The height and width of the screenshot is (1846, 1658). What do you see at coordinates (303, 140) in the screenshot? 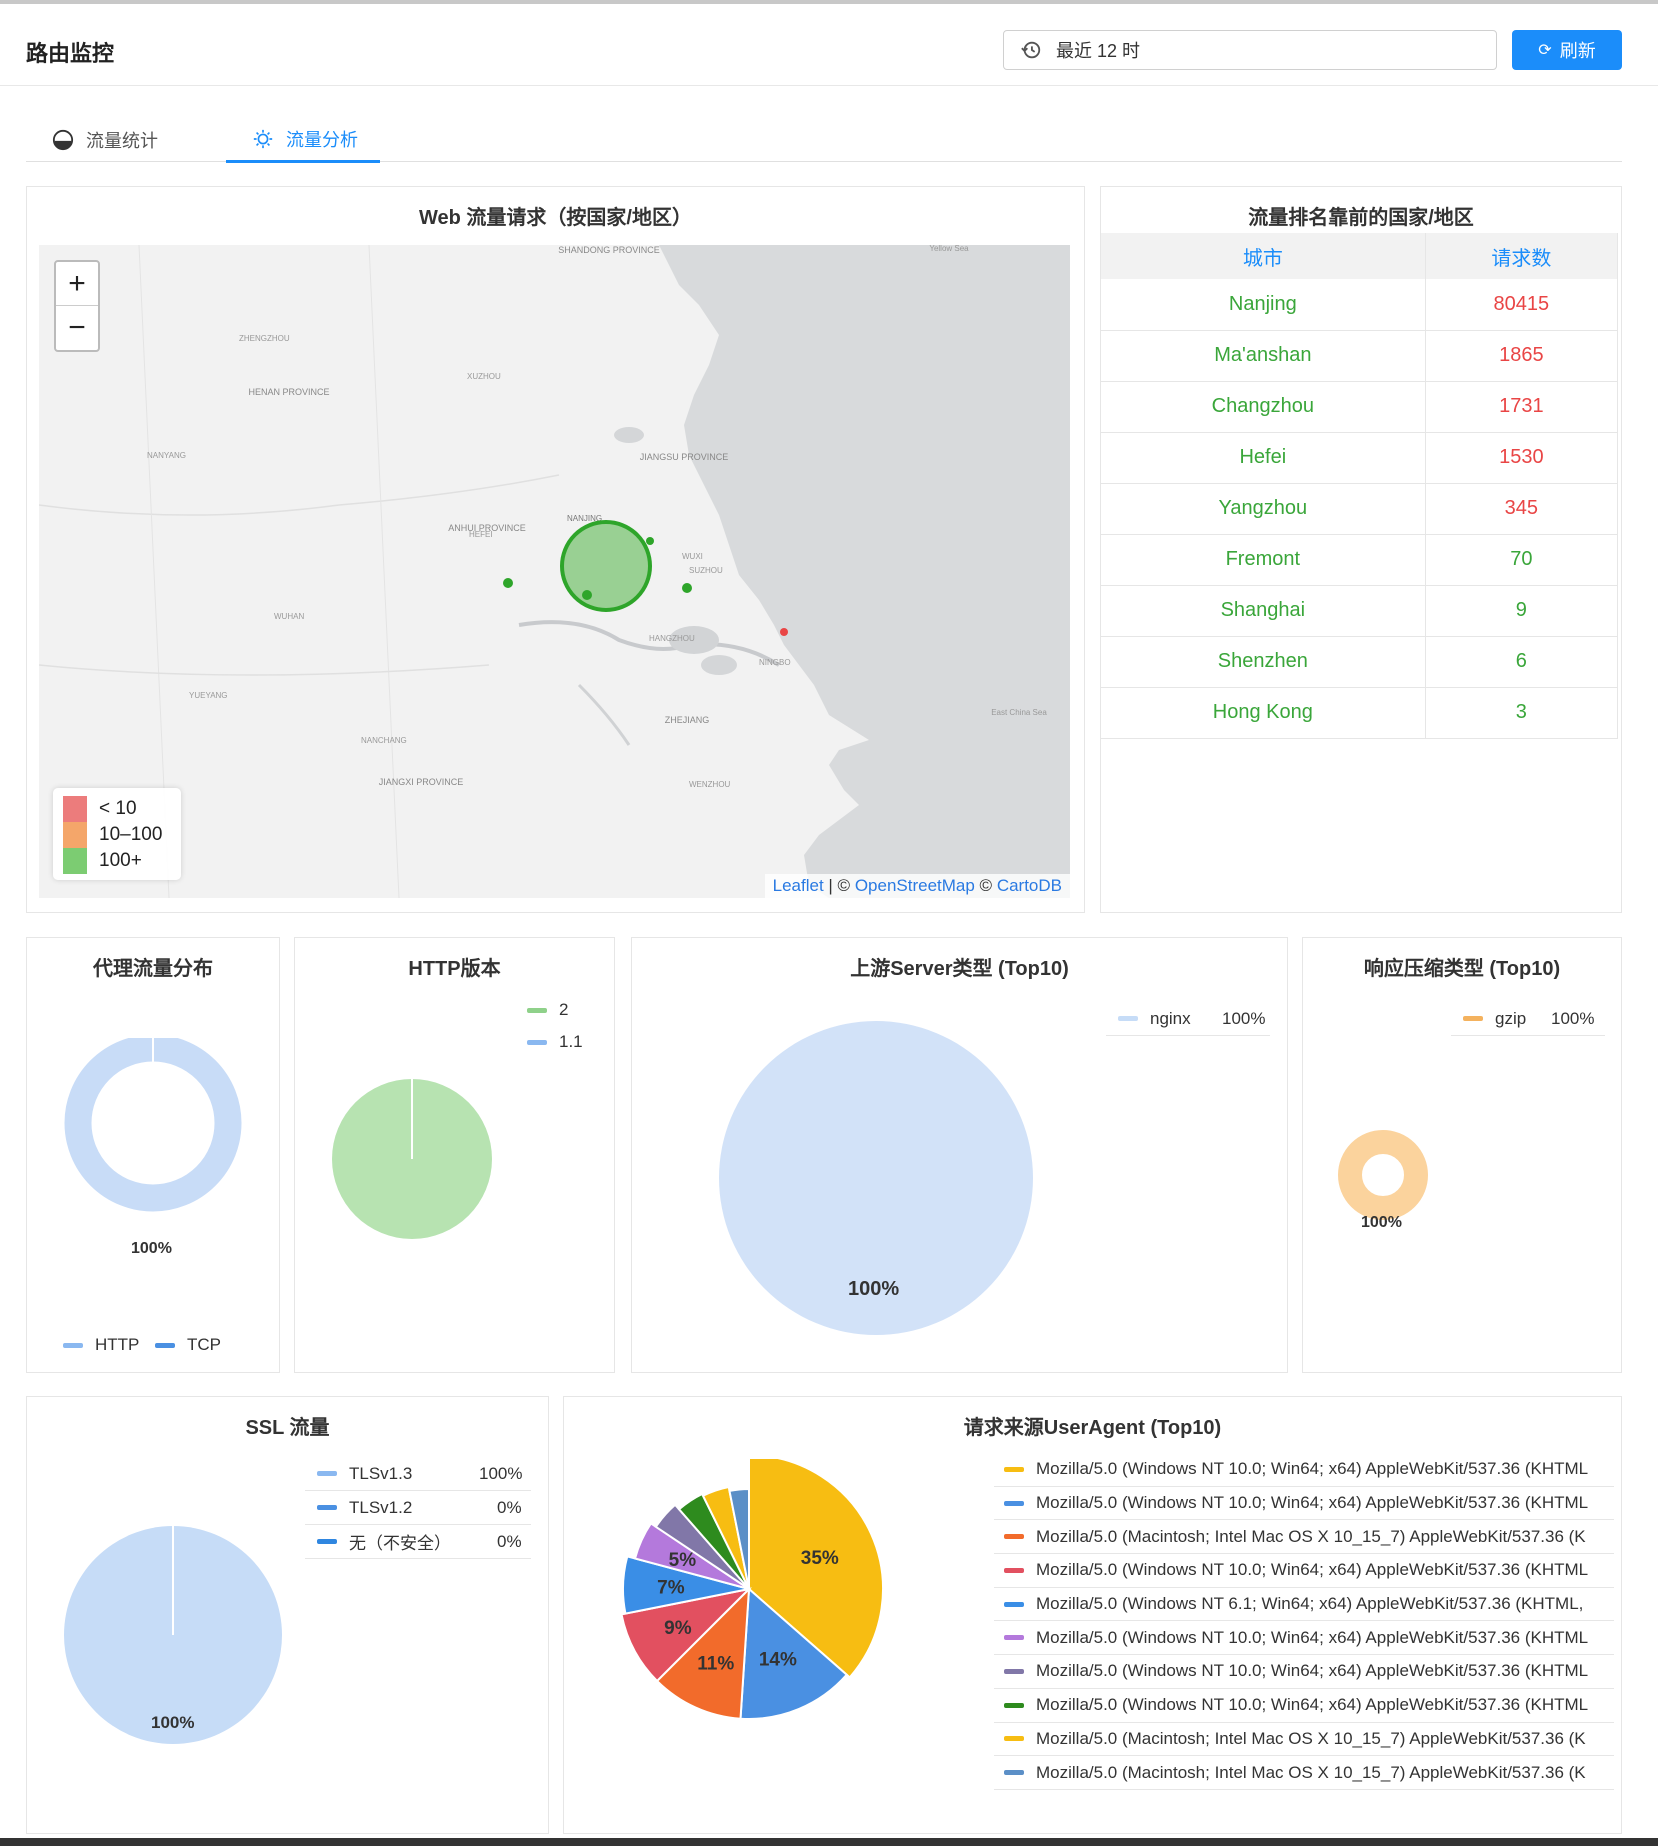
I see `tab-traffic-analysis: 流量分析` at bounding box center [303, 140].